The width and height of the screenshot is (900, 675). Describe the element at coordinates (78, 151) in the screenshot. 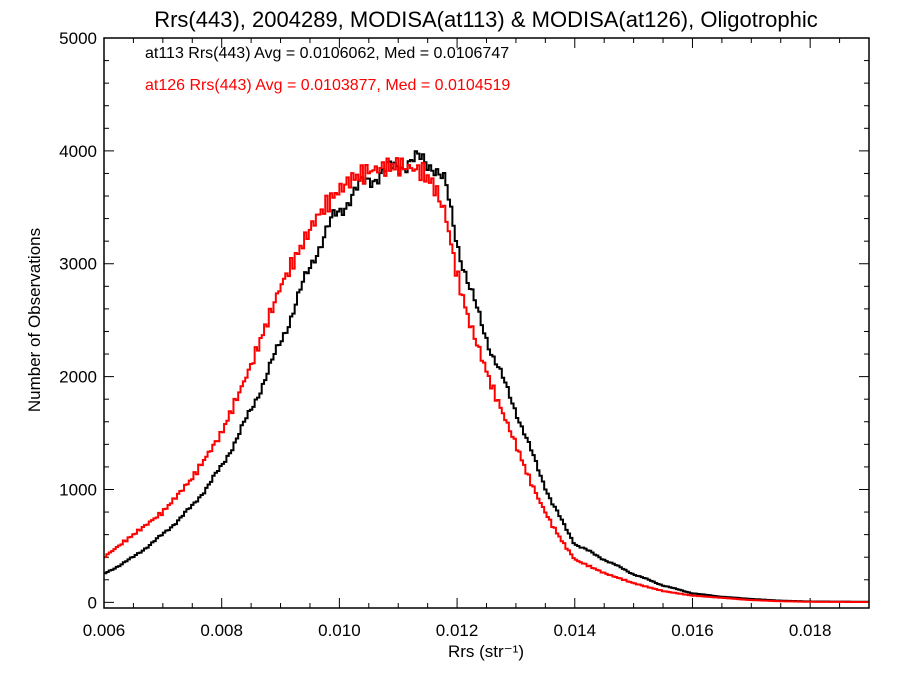

I see `y-tick-label: 4000` at that location.